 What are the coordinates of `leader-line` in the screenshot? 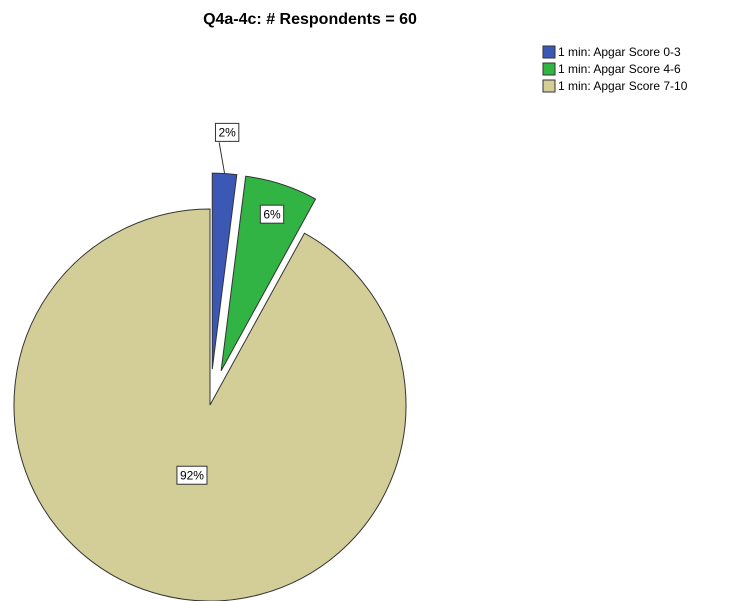 It's located at (222, 158).